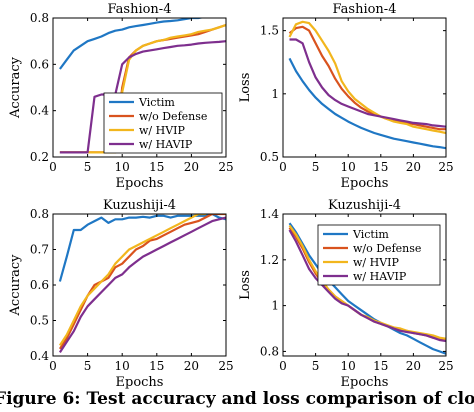  Describe the element at coordinates (269, 260) in the screenshot. I see `y-tick-label: 1.2` at that location.